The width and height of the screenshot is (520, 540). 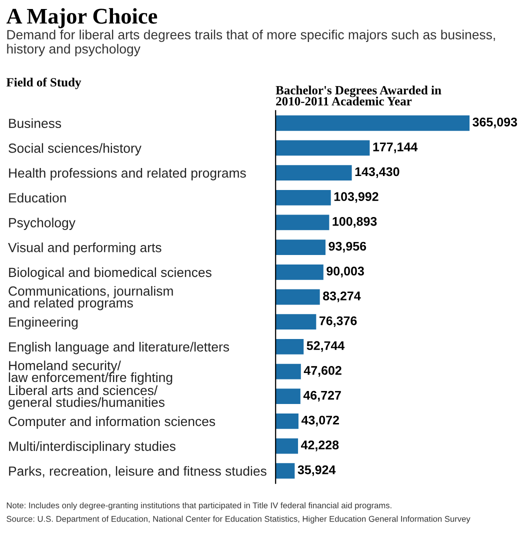 What do you see at coordinates (127, 174) in the screenshot?
I see `y-tick-label: Health professions and related programs` at bounding box center [127, 174].